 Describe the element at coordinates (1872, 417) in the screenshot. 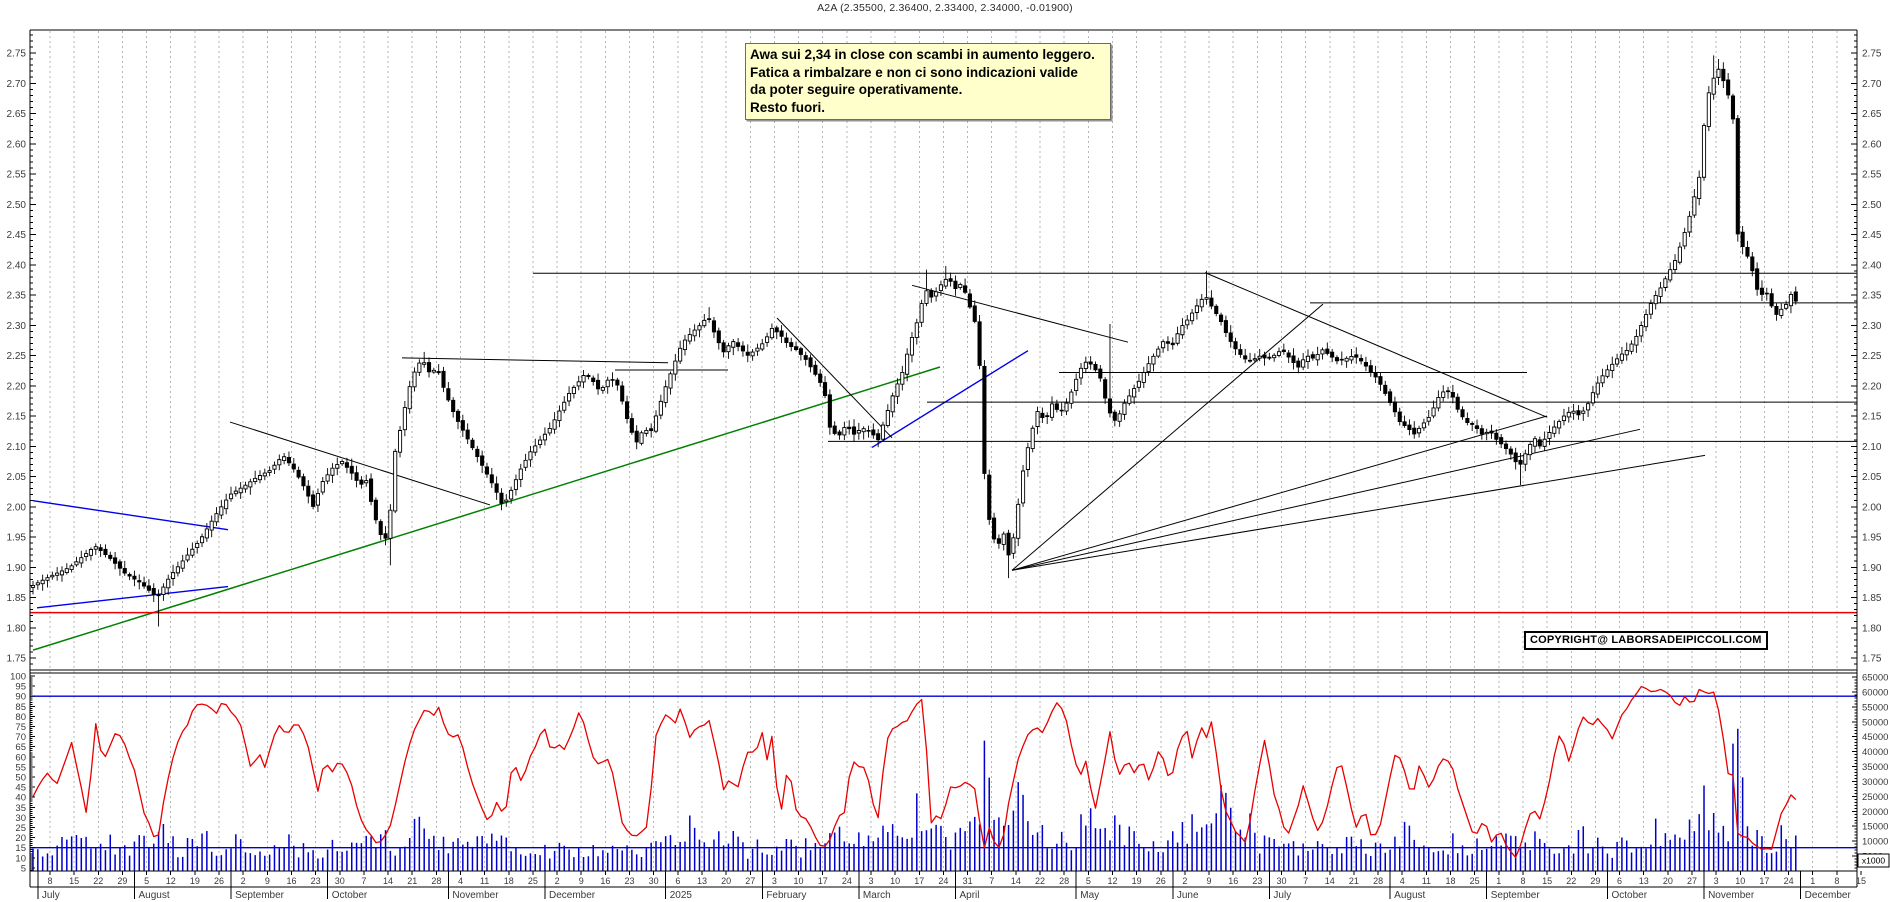

I see `svg-text: 2.15` at that location.